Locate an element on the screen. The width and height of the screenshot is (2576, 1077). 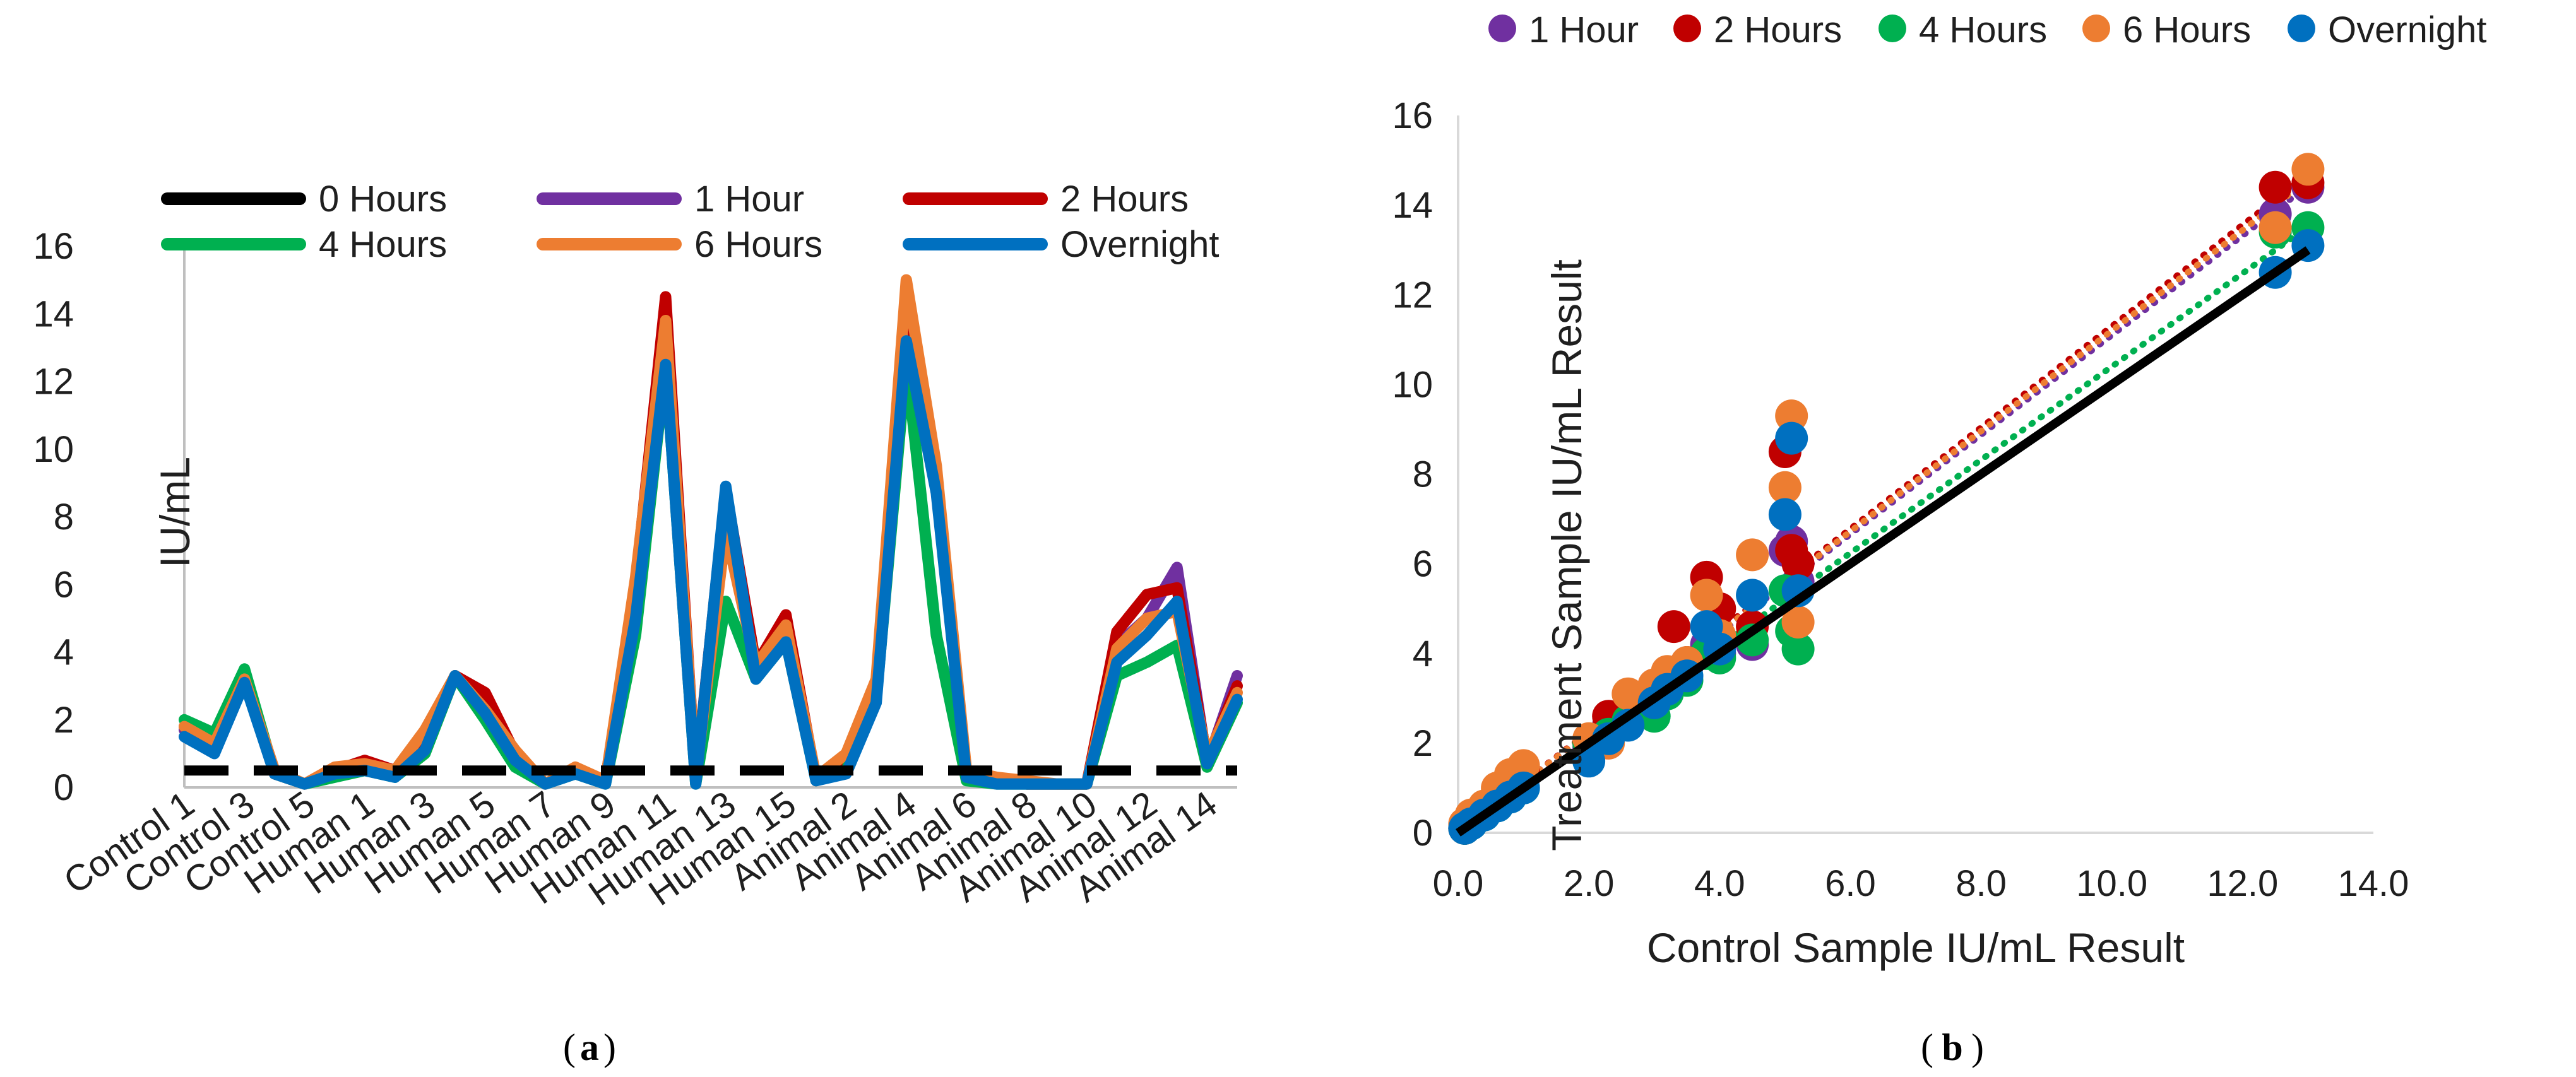
panel-b-x-tick-4-0: 4.0 is located at coordinates (1720, 883).